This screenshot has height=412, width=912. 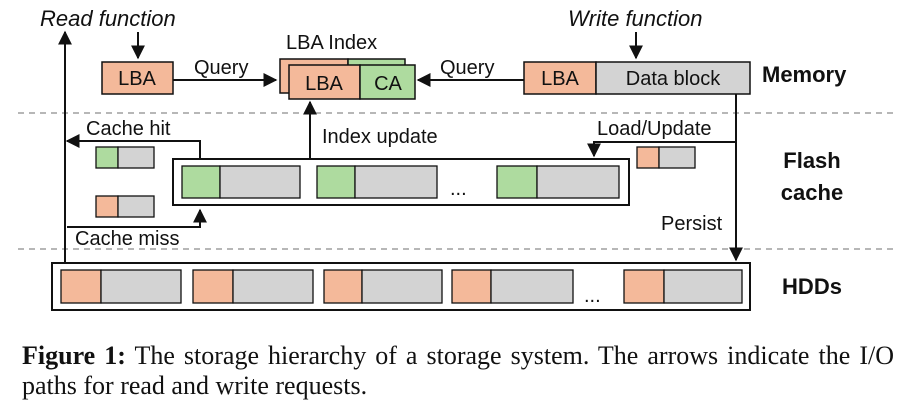 What do you see at coordinates (804, 74) in the screenshot?
I see `tier-memory-label: Memory` at bounding box center [804, 74].